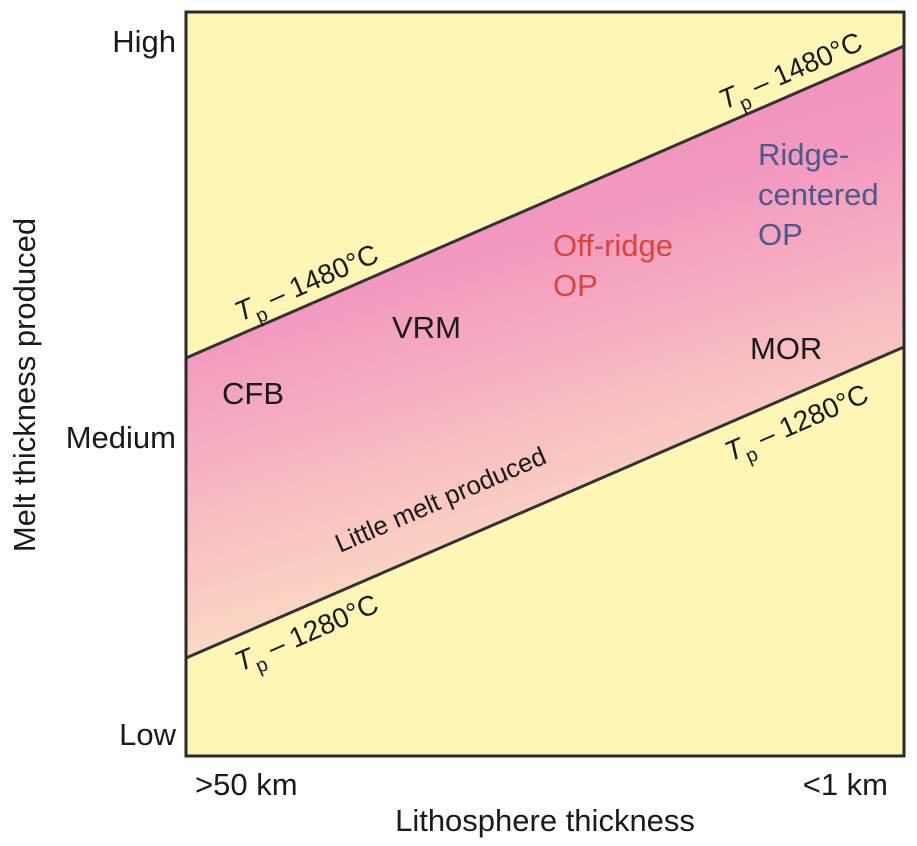 The width and height of the screenshot is (917, 846). What do you see at coordinates (24, 385) in the screenshot?
I see `y-axis-title: Melt thickness produced` at bounding box center [24, 385].